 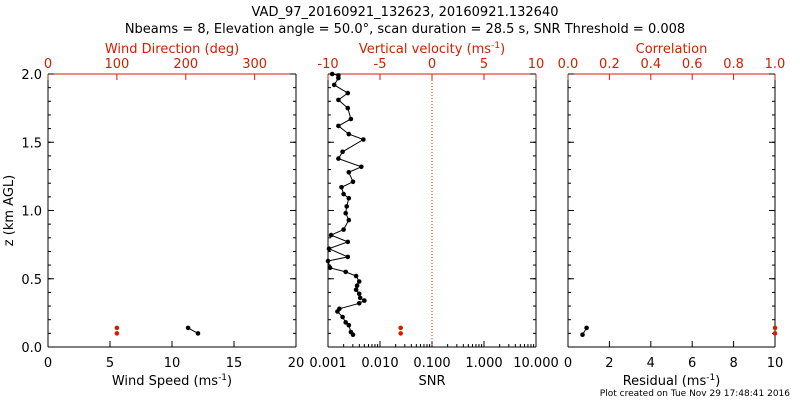 What do you see at coordinates (502, 49) in the screenshot?
I see `top-axis-title-close: )` at bounding box center [502, 49].